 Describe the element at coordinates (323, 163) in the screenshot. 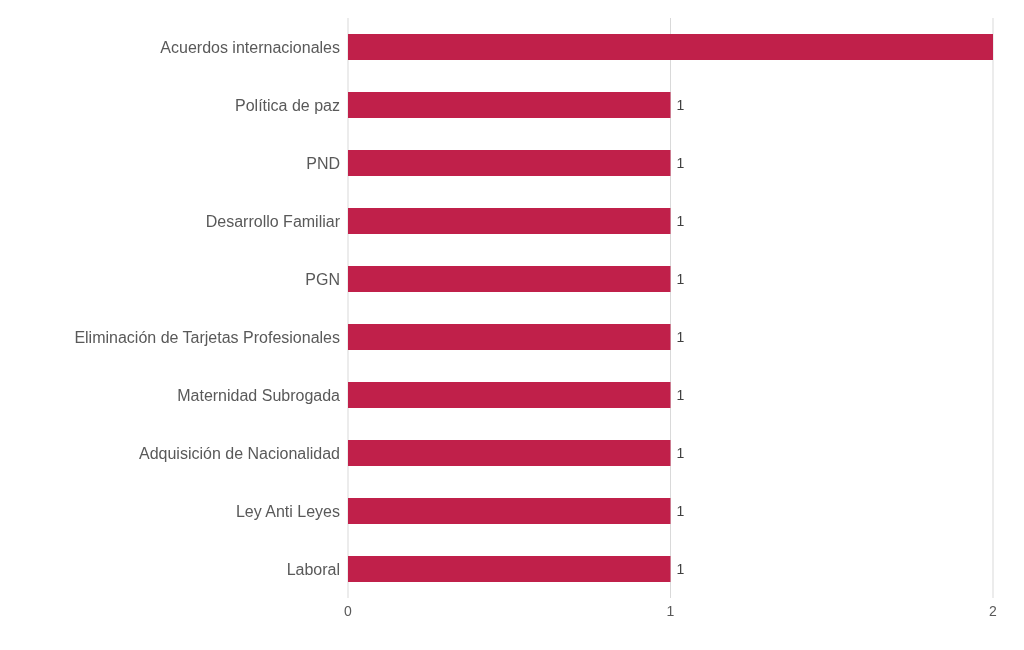

I see `y-tick-label: PND` at that location.